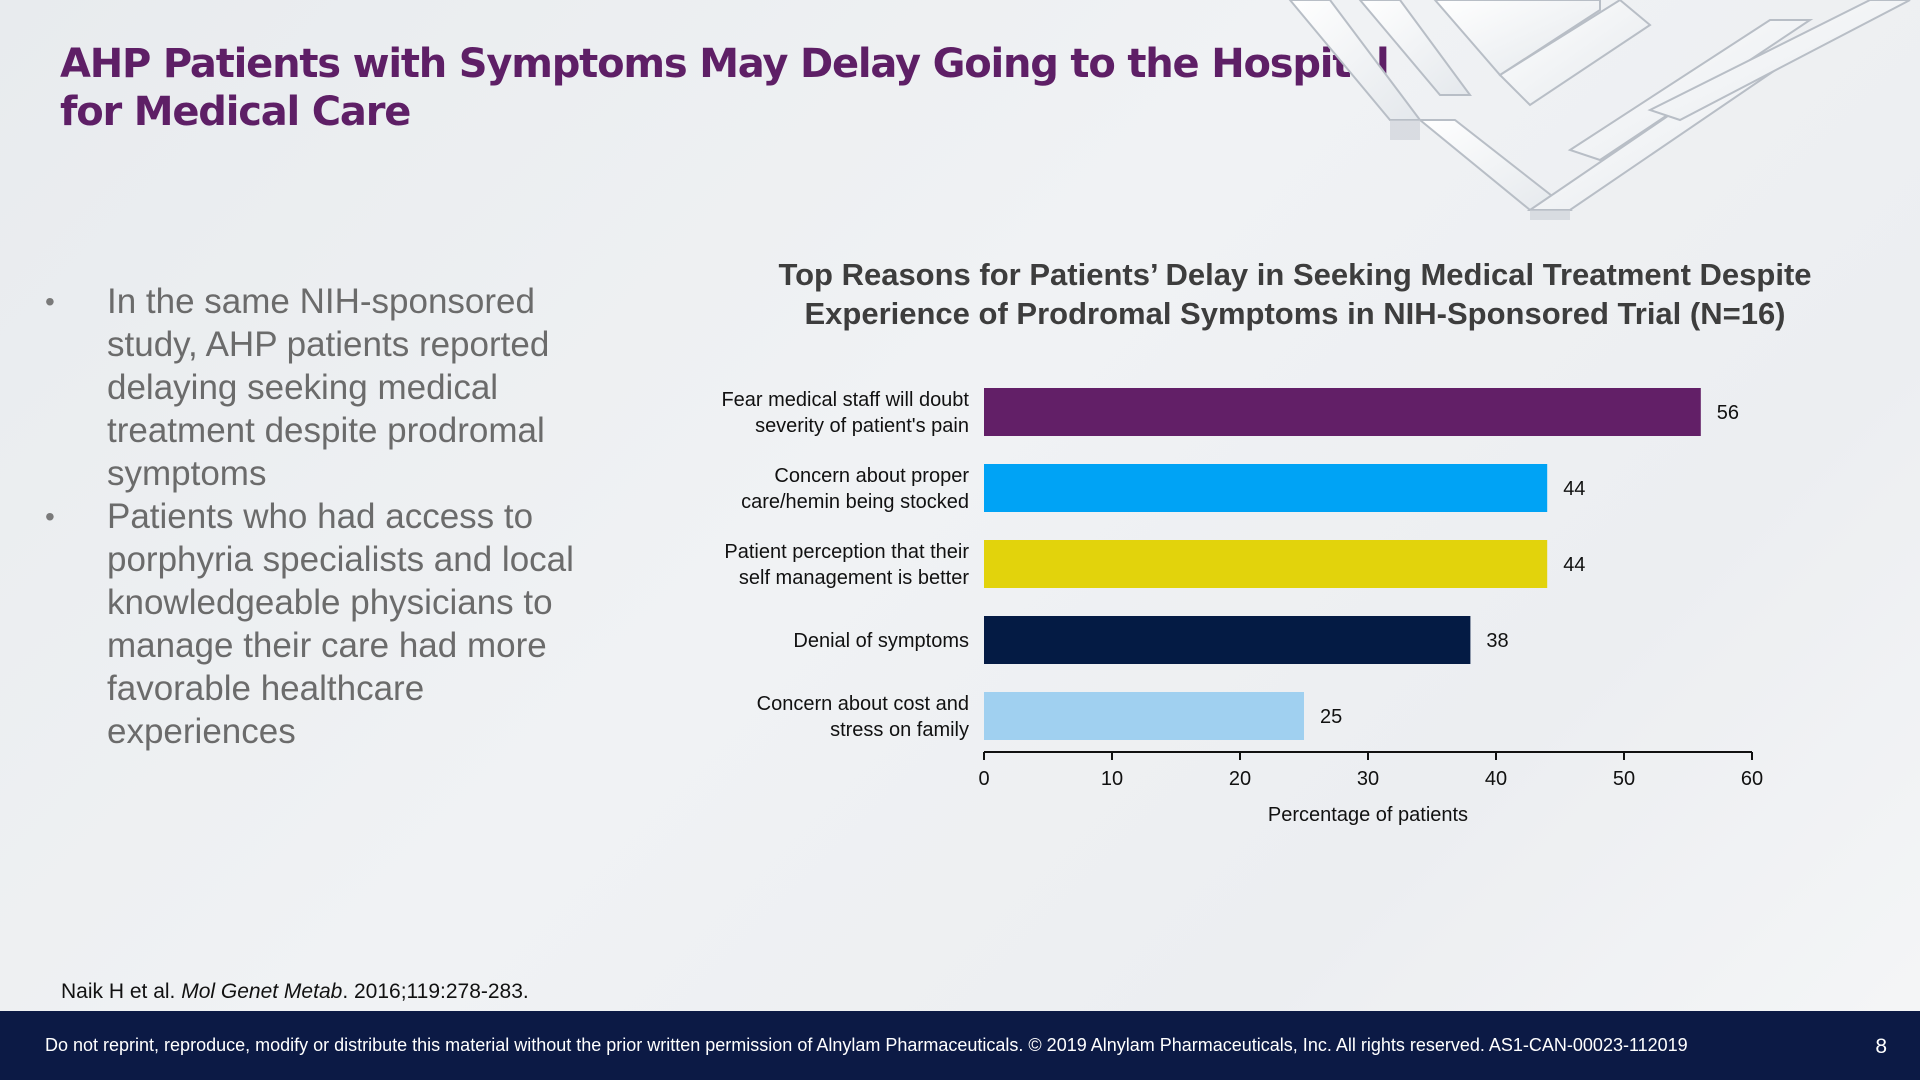 The image size is (1920, 1080). I want to click on category-label: Denial of symptoms, so click(881, 641).